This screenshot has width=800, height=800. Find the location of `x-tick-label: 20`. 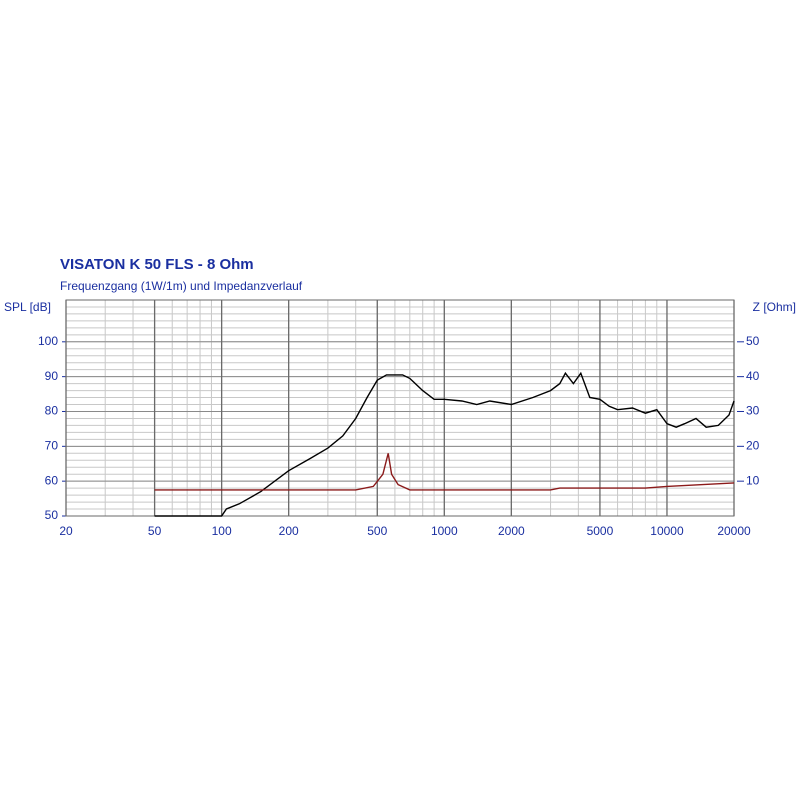

x-tick-label: 20 is located at coordinates (66, 531).